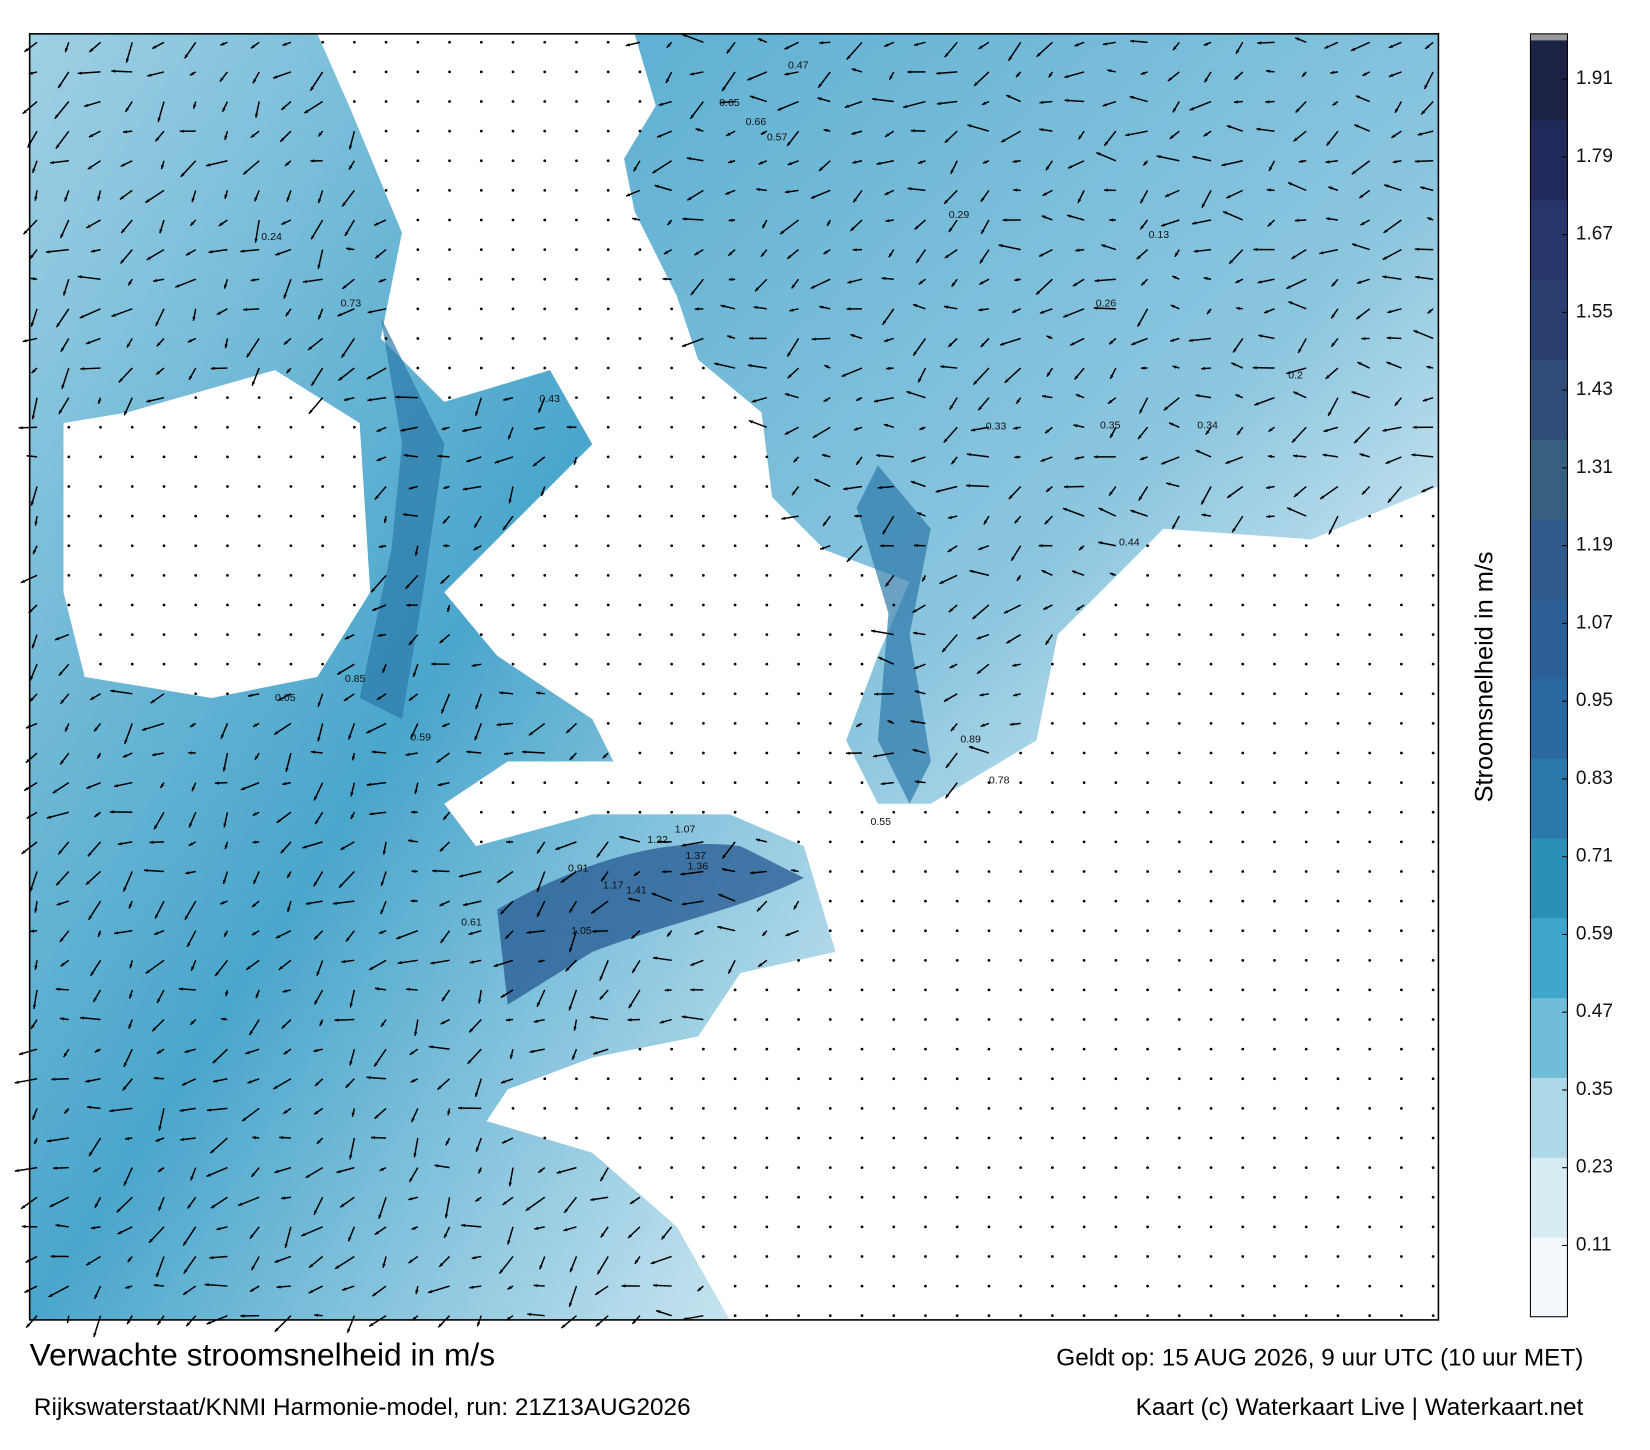 This screenshot has width=1650, height=1450. I want to click on speed-label: 0.65, so click(729, 103).